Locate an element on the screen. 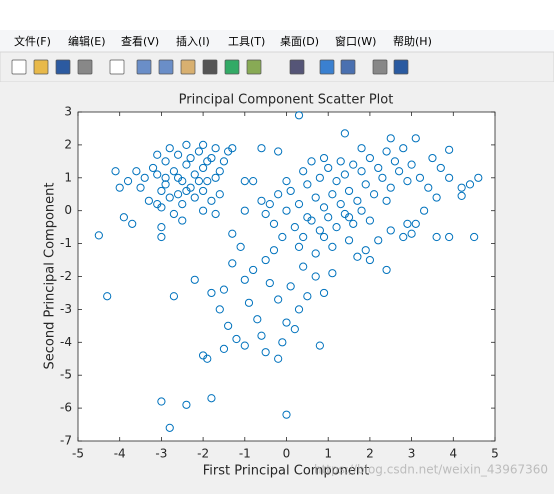 The height and width of the screenshot is (494, 554). menu-item: 文件(F) is located at coordinates (32, 41).